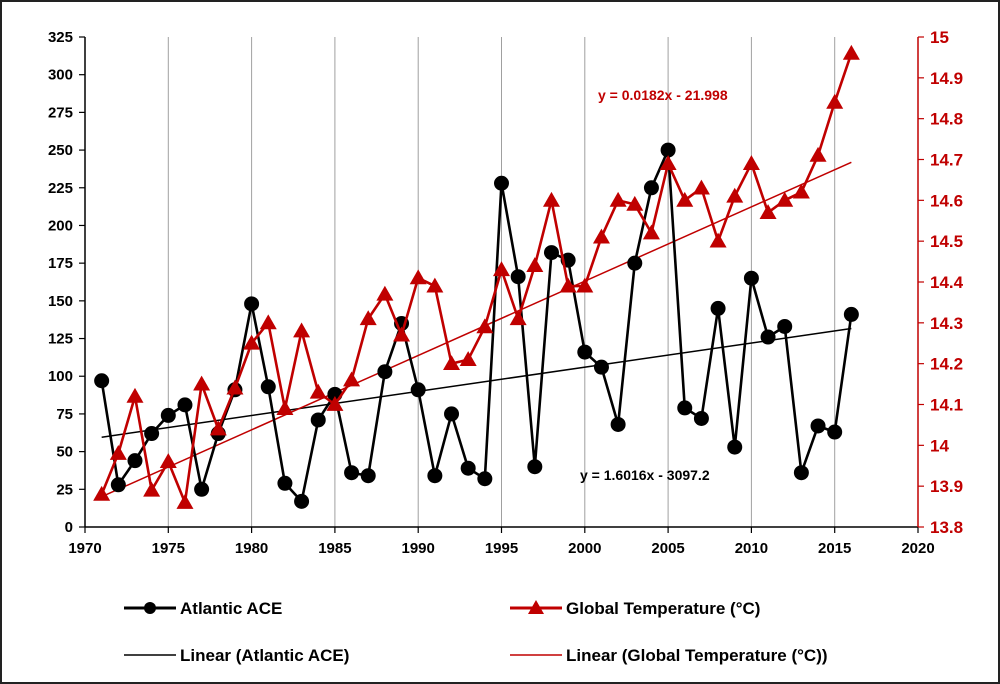  I want to click on point-ace-1971, so click(102, 381).